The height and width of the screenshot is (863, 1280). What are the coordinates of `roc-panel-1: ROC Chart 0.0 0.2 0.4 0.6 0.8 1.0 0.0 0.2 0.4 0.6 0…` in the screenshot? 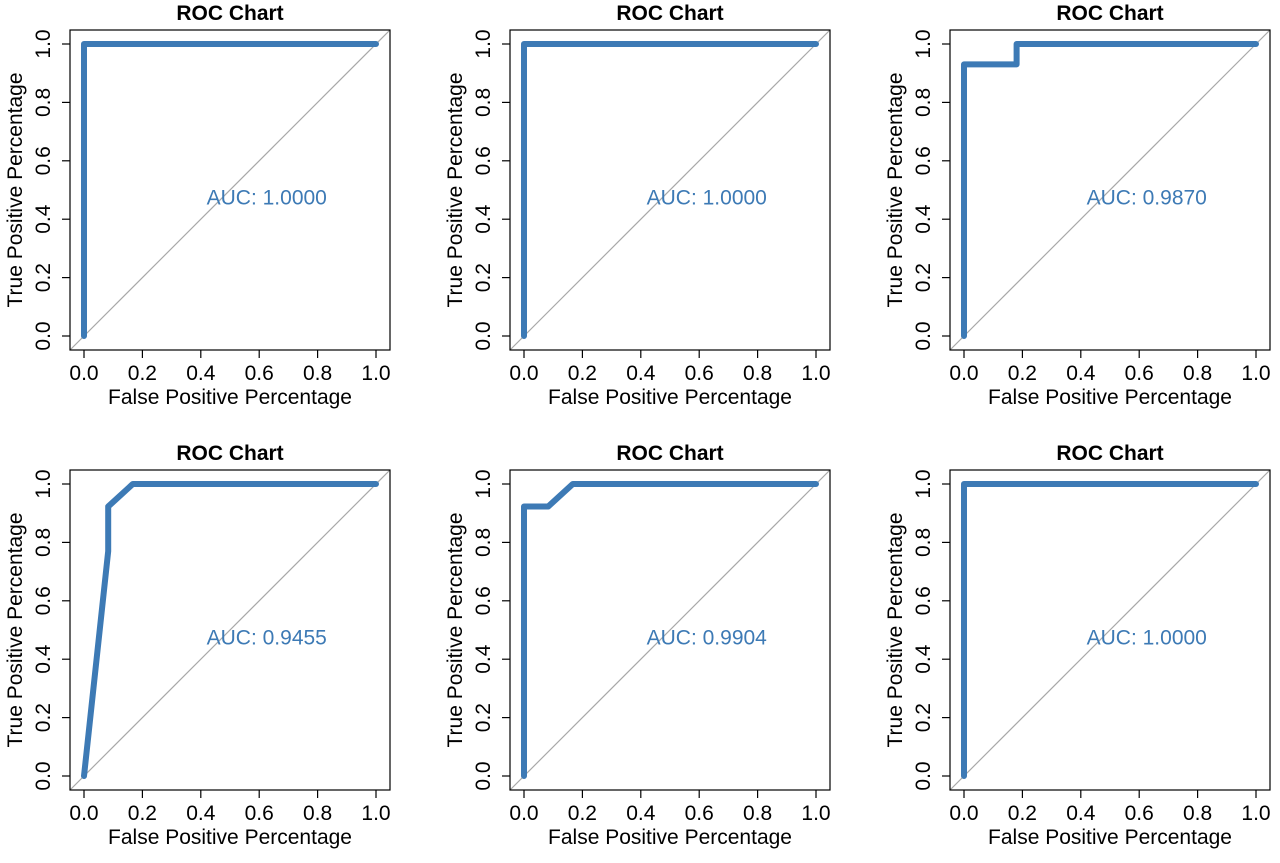 It's located at (197, 205).